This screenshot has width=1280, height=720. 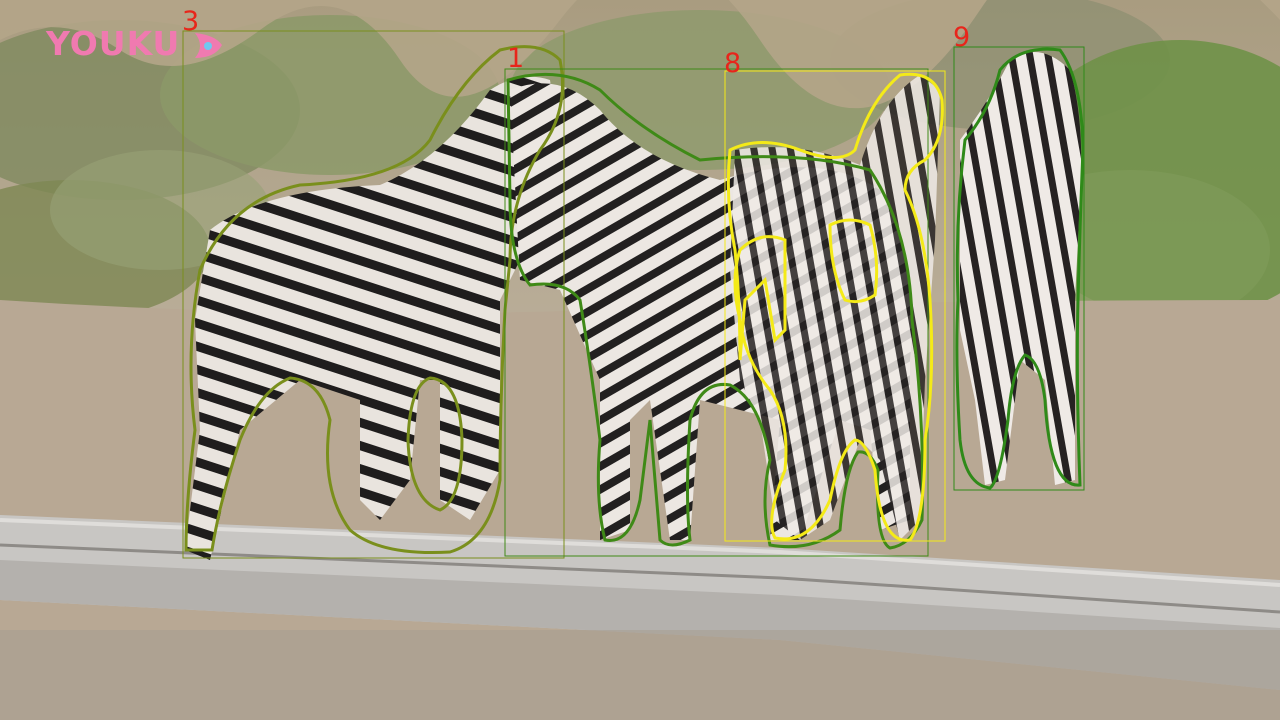 I want to click on youku-watermark: YOUKU, so click(x=113, y=43).